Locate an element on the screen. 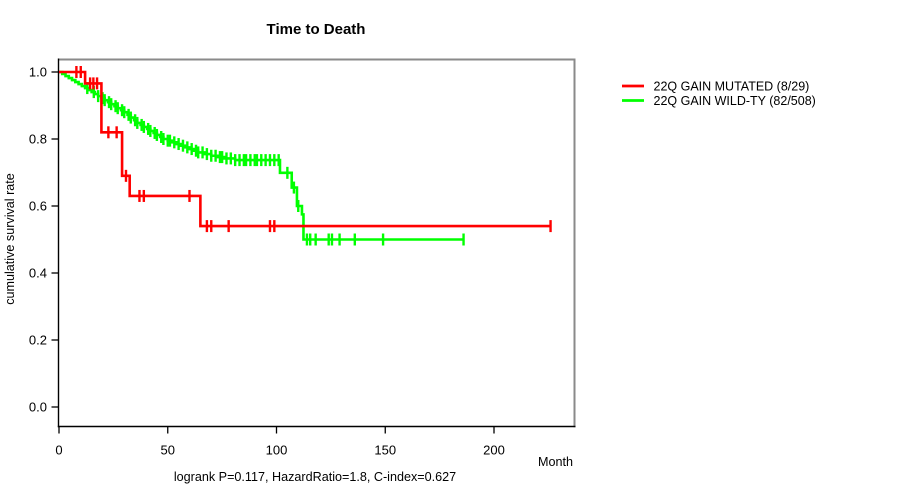  x-tick-label: 50 is located at coordinates (168, 450).